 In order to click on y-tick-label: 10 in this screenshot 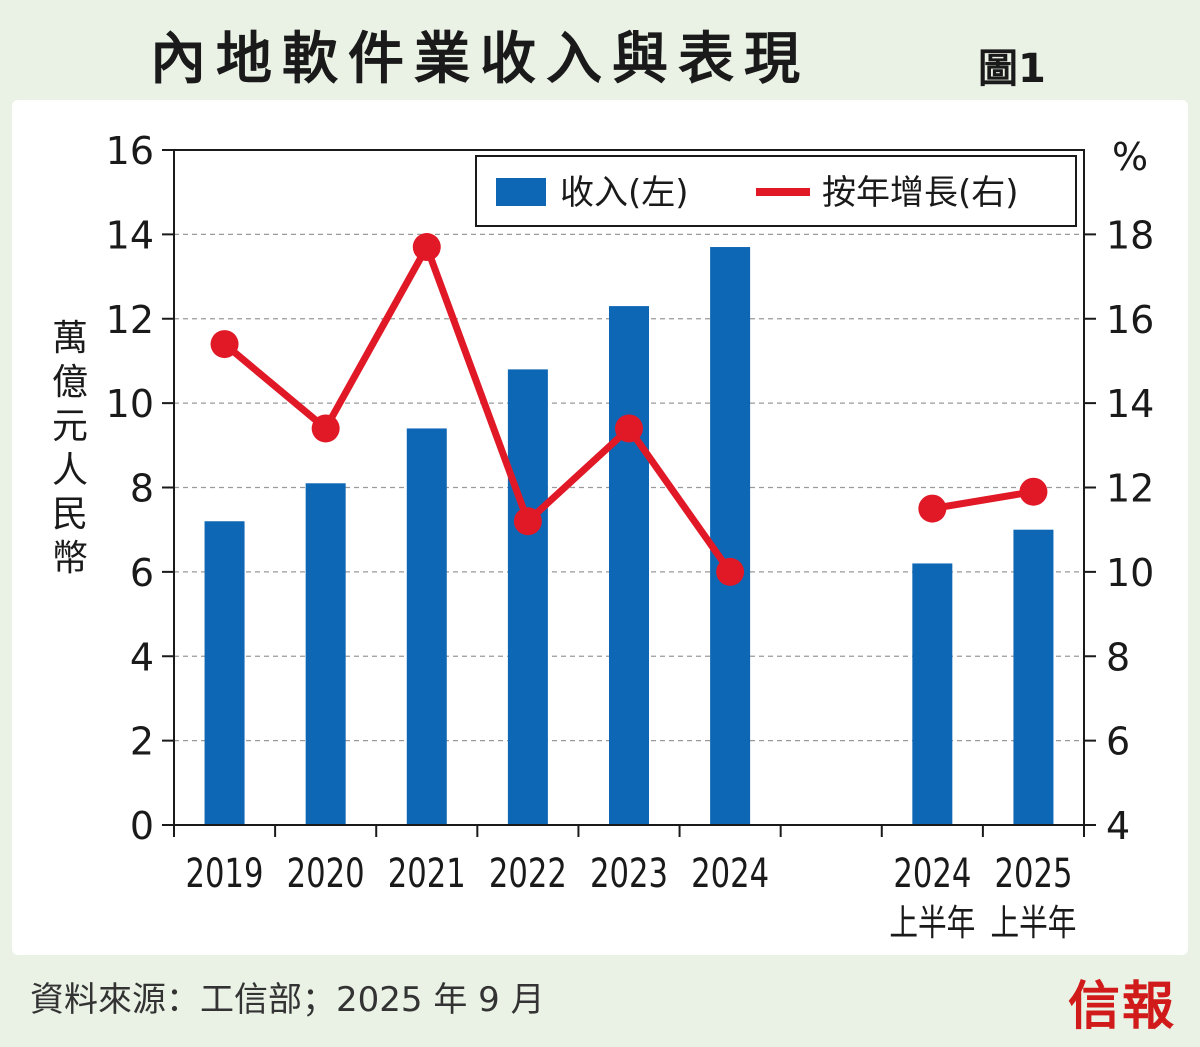, I will do `click(130, 404)`.